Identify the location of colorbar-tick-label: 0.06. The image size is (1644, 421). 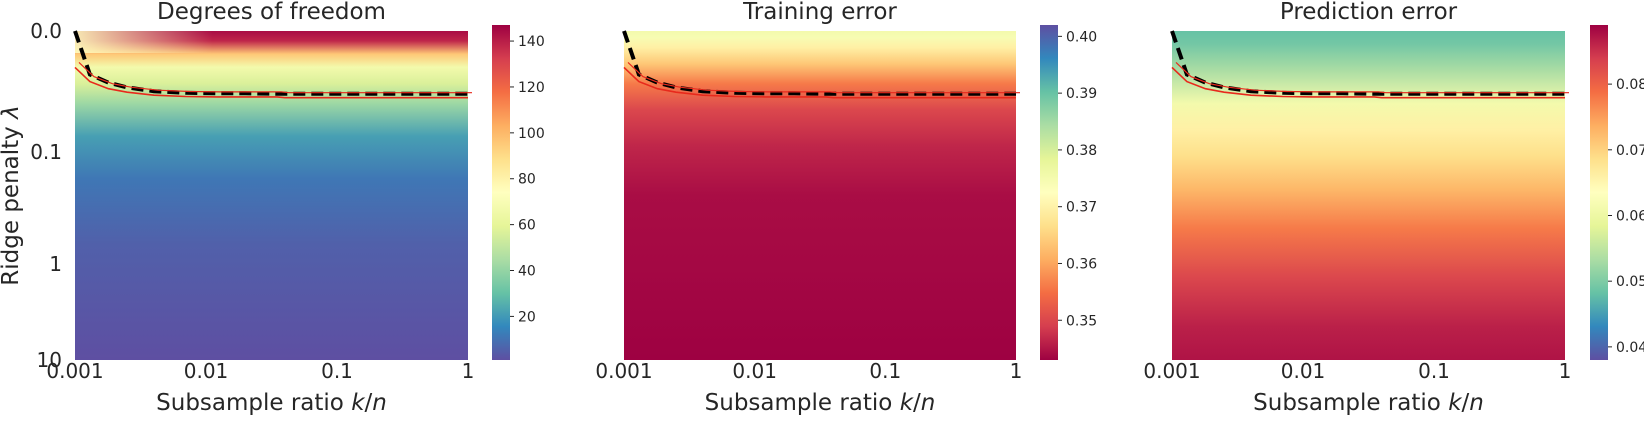
(1630, 216).